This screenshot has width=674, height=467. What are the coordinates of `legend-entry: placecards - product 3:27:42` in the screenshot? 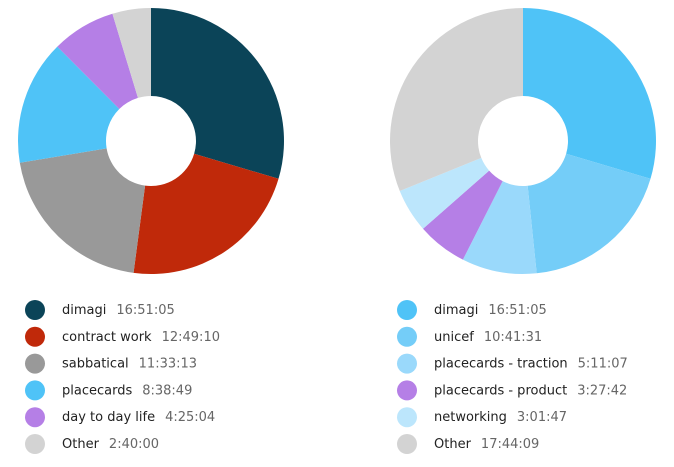 It's located at (530, 390).